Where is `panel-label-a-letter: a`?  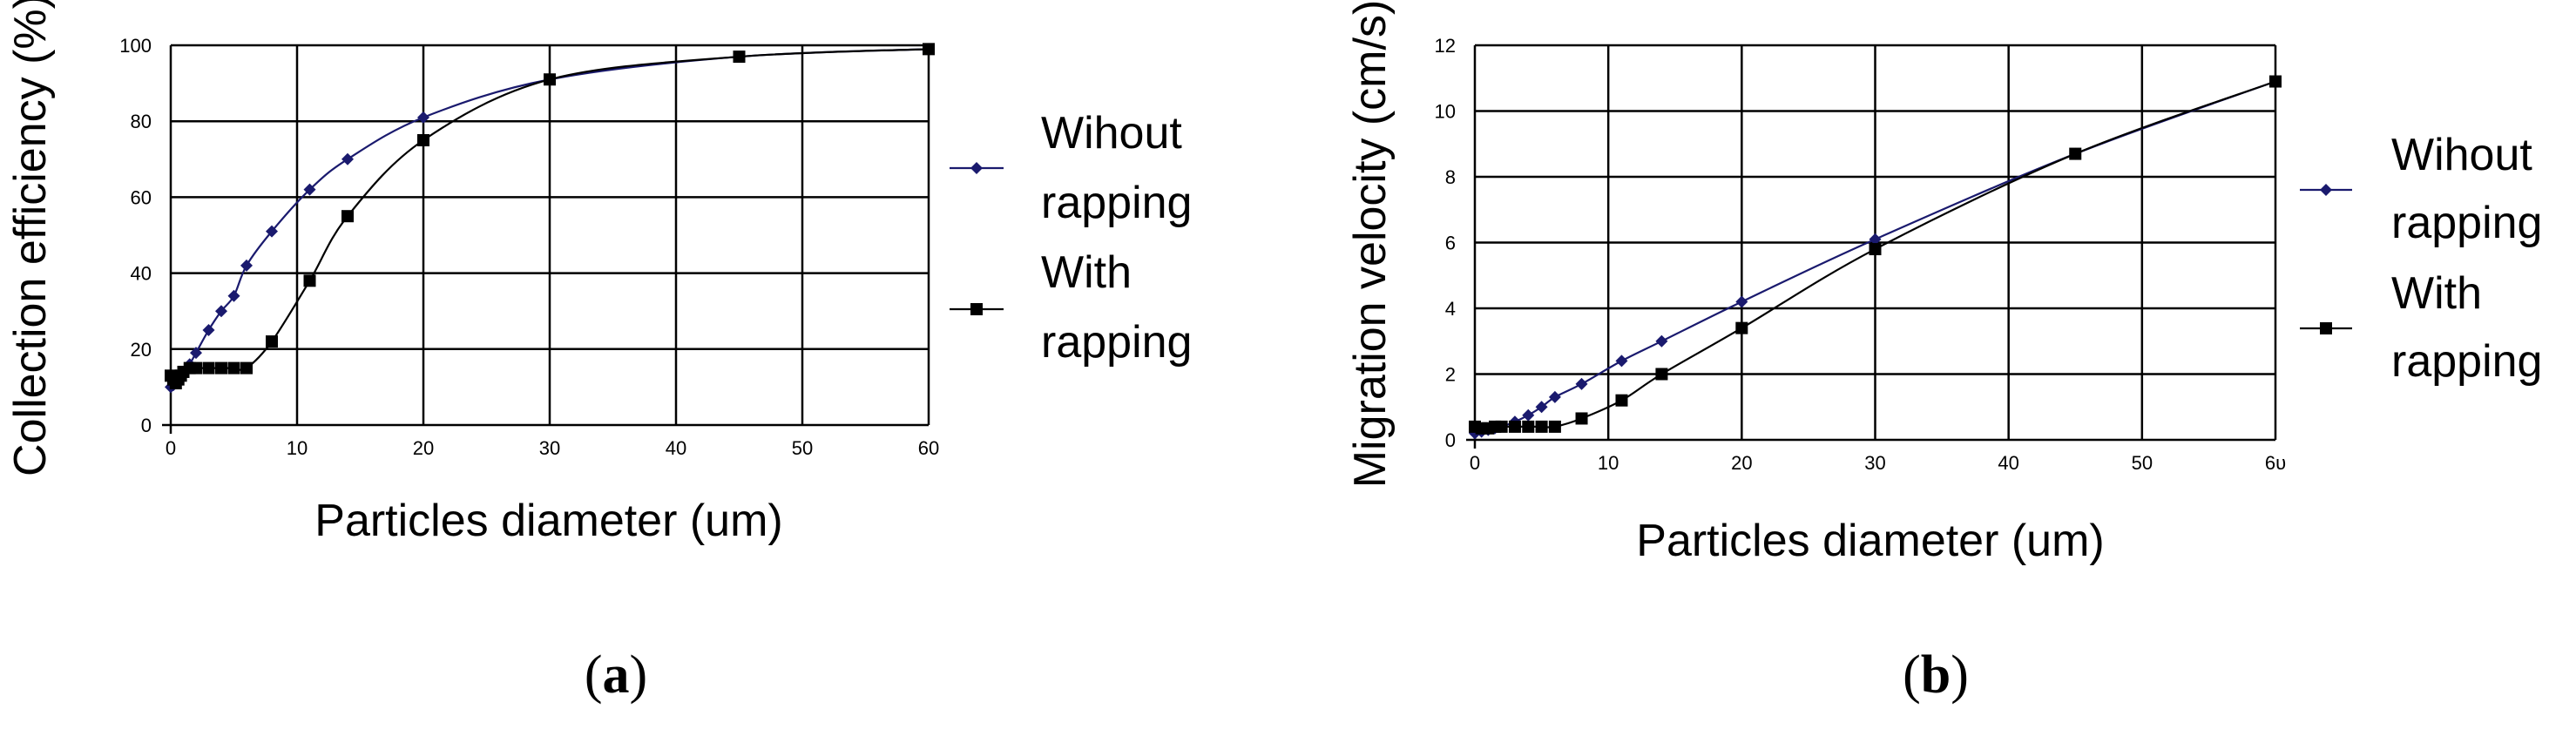
panel-label-a-letter: a is located at coordinates (616, 675).